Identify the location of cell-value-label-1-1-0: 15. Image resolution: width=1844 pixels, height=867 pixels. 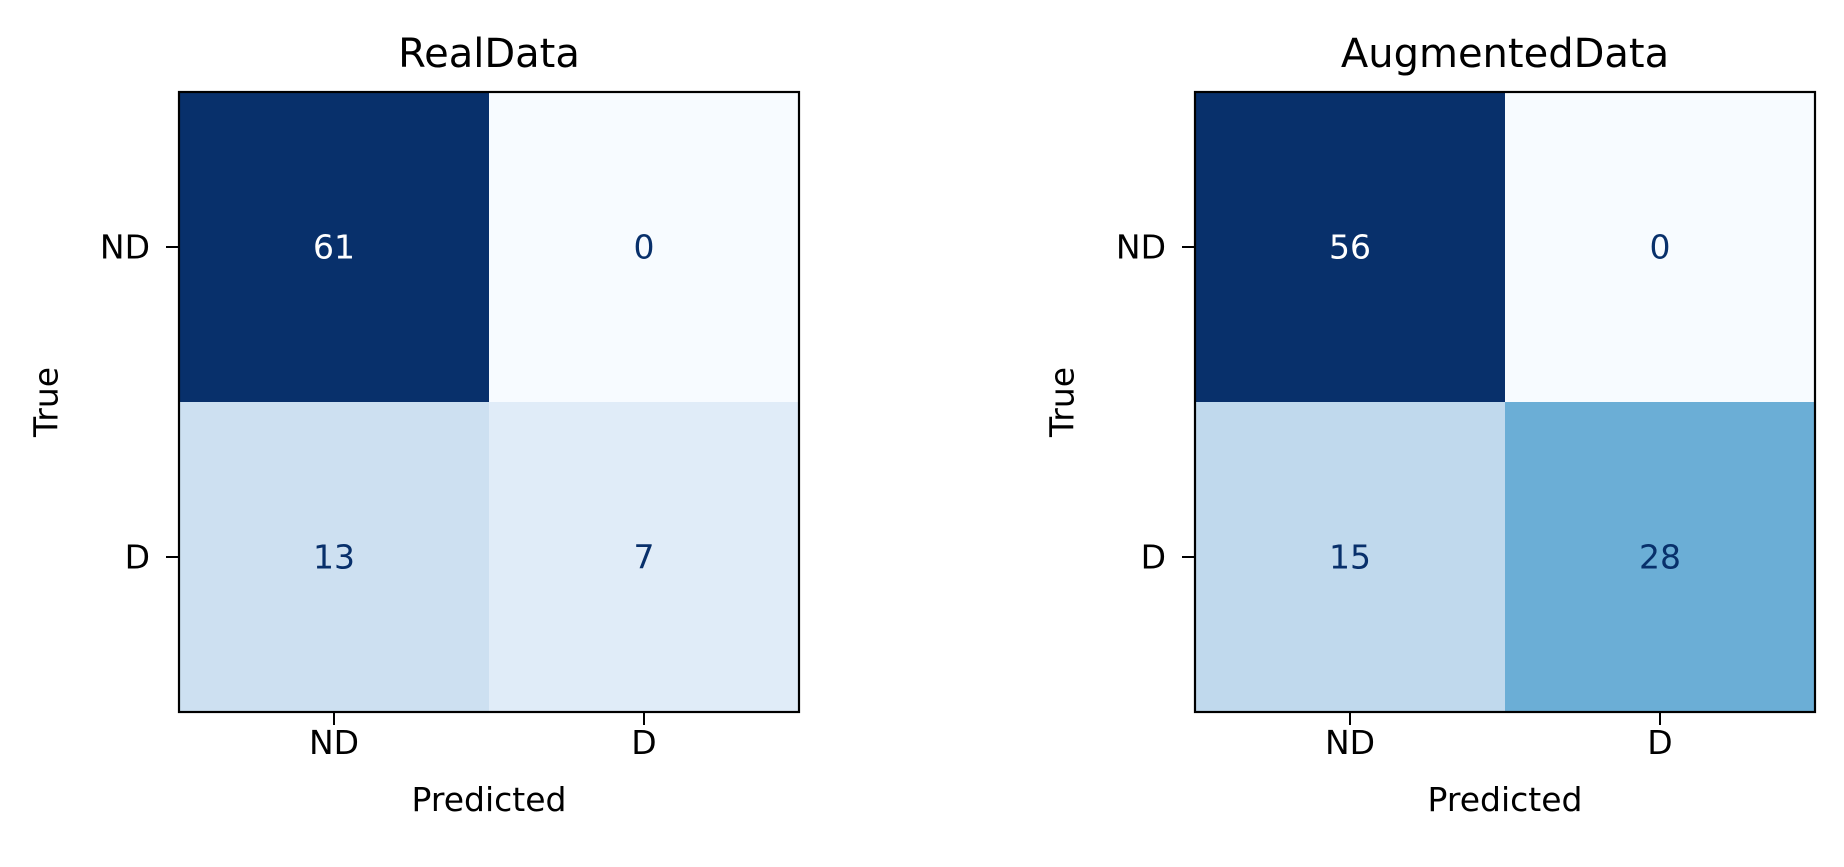
(1350, 557).